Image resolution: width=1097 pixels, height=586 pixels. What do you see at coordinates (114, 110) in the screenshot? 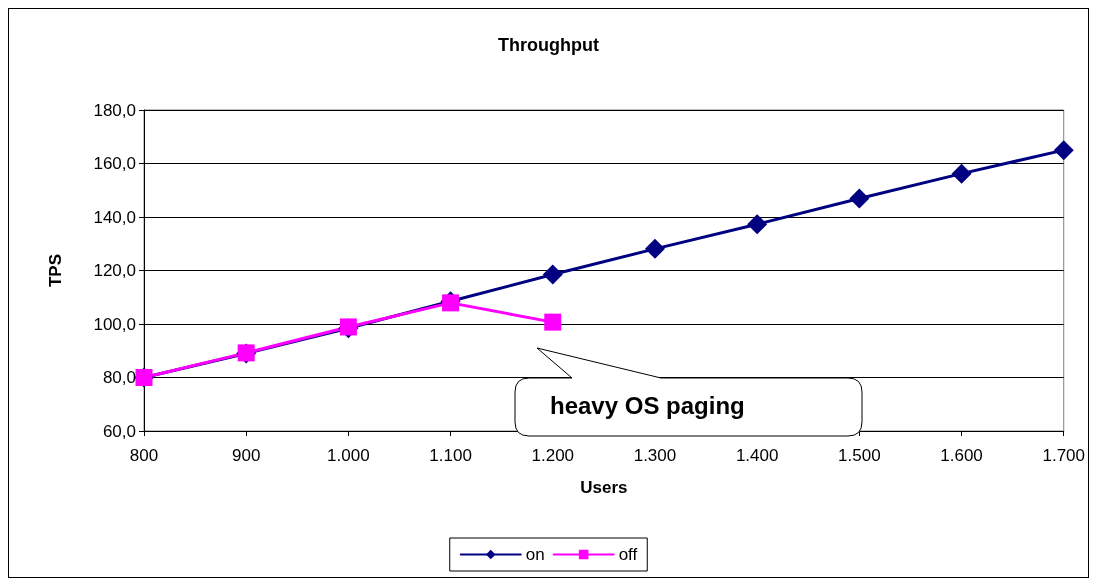
I see `y-tick-label: 180,0` at bounding box center [114, 110].